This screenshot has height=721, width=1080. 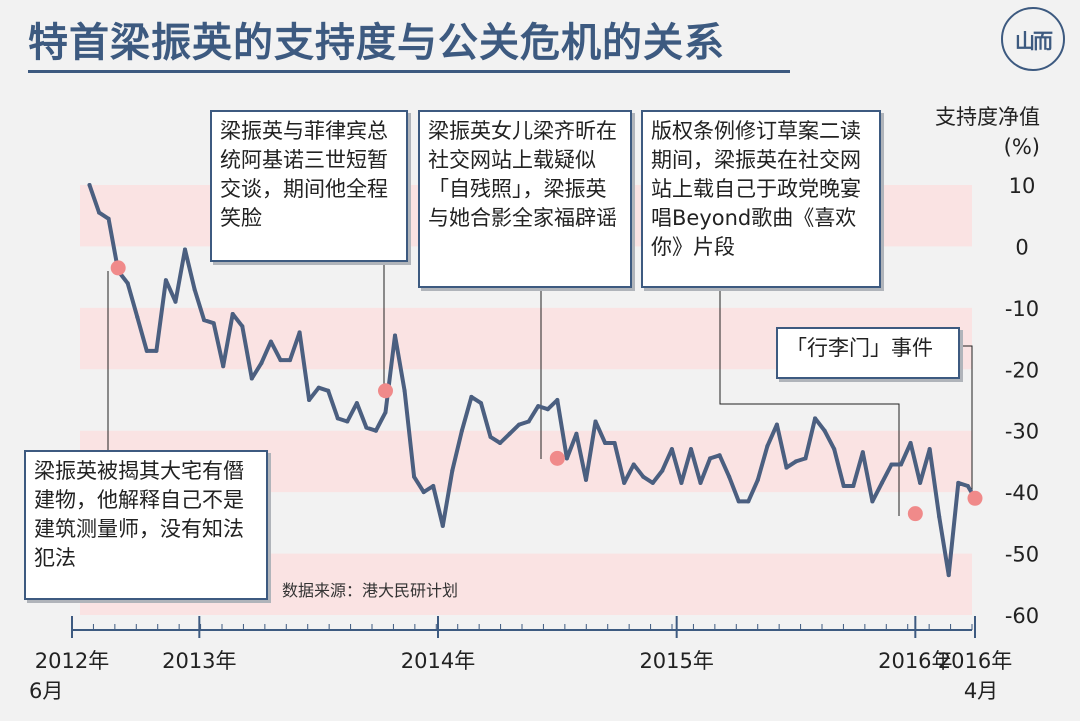 What do you see at coordinates (72, 661) in the screenshot?
I see `x-tick-label: 2012年` at bounding box center [72, 661].